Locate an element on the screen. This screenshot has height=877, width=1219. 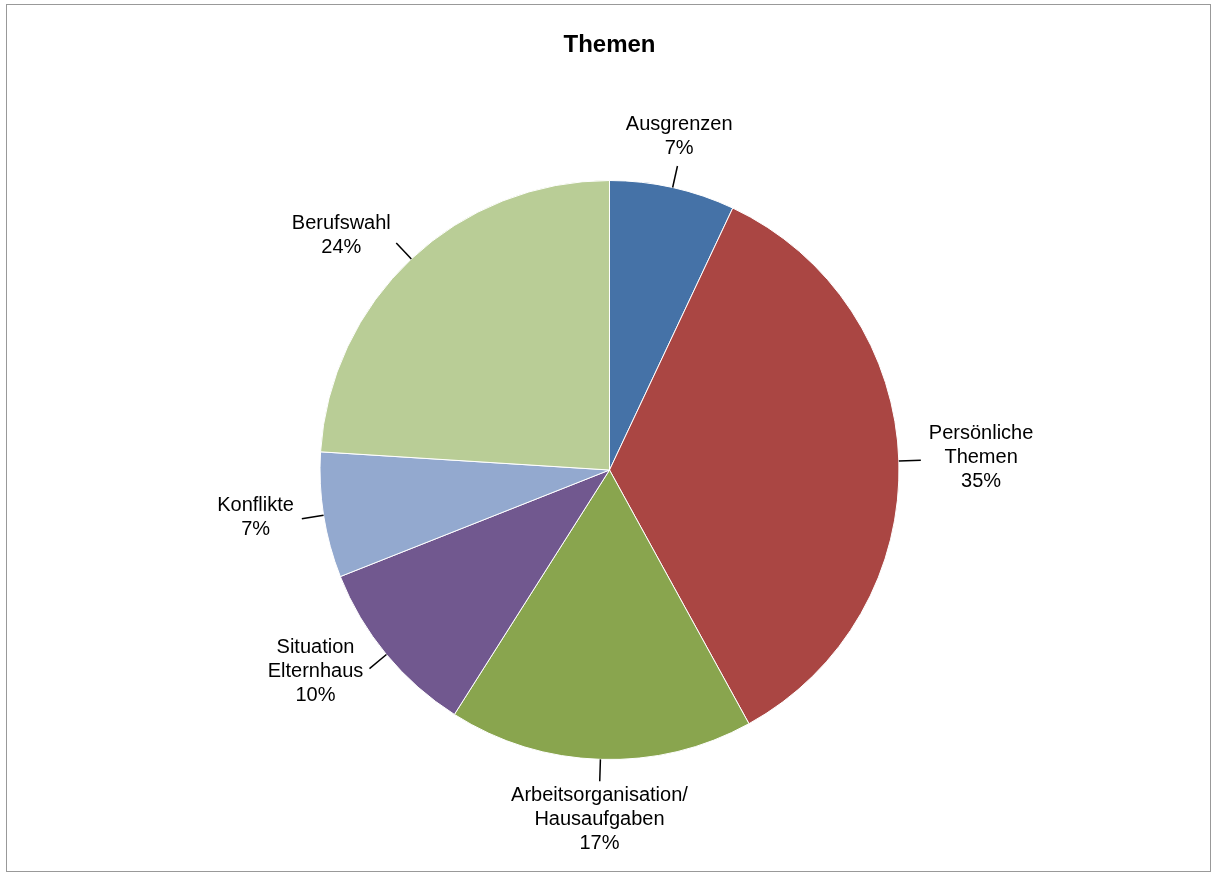
data-label: 35% is located at coordinates (981, 480).